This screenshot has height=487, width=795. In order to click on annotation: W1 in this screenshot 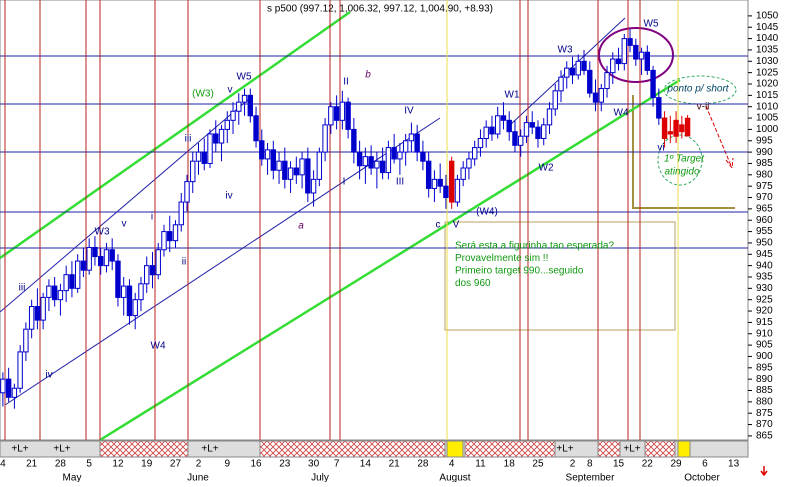, I will do `click(512, 95)`.